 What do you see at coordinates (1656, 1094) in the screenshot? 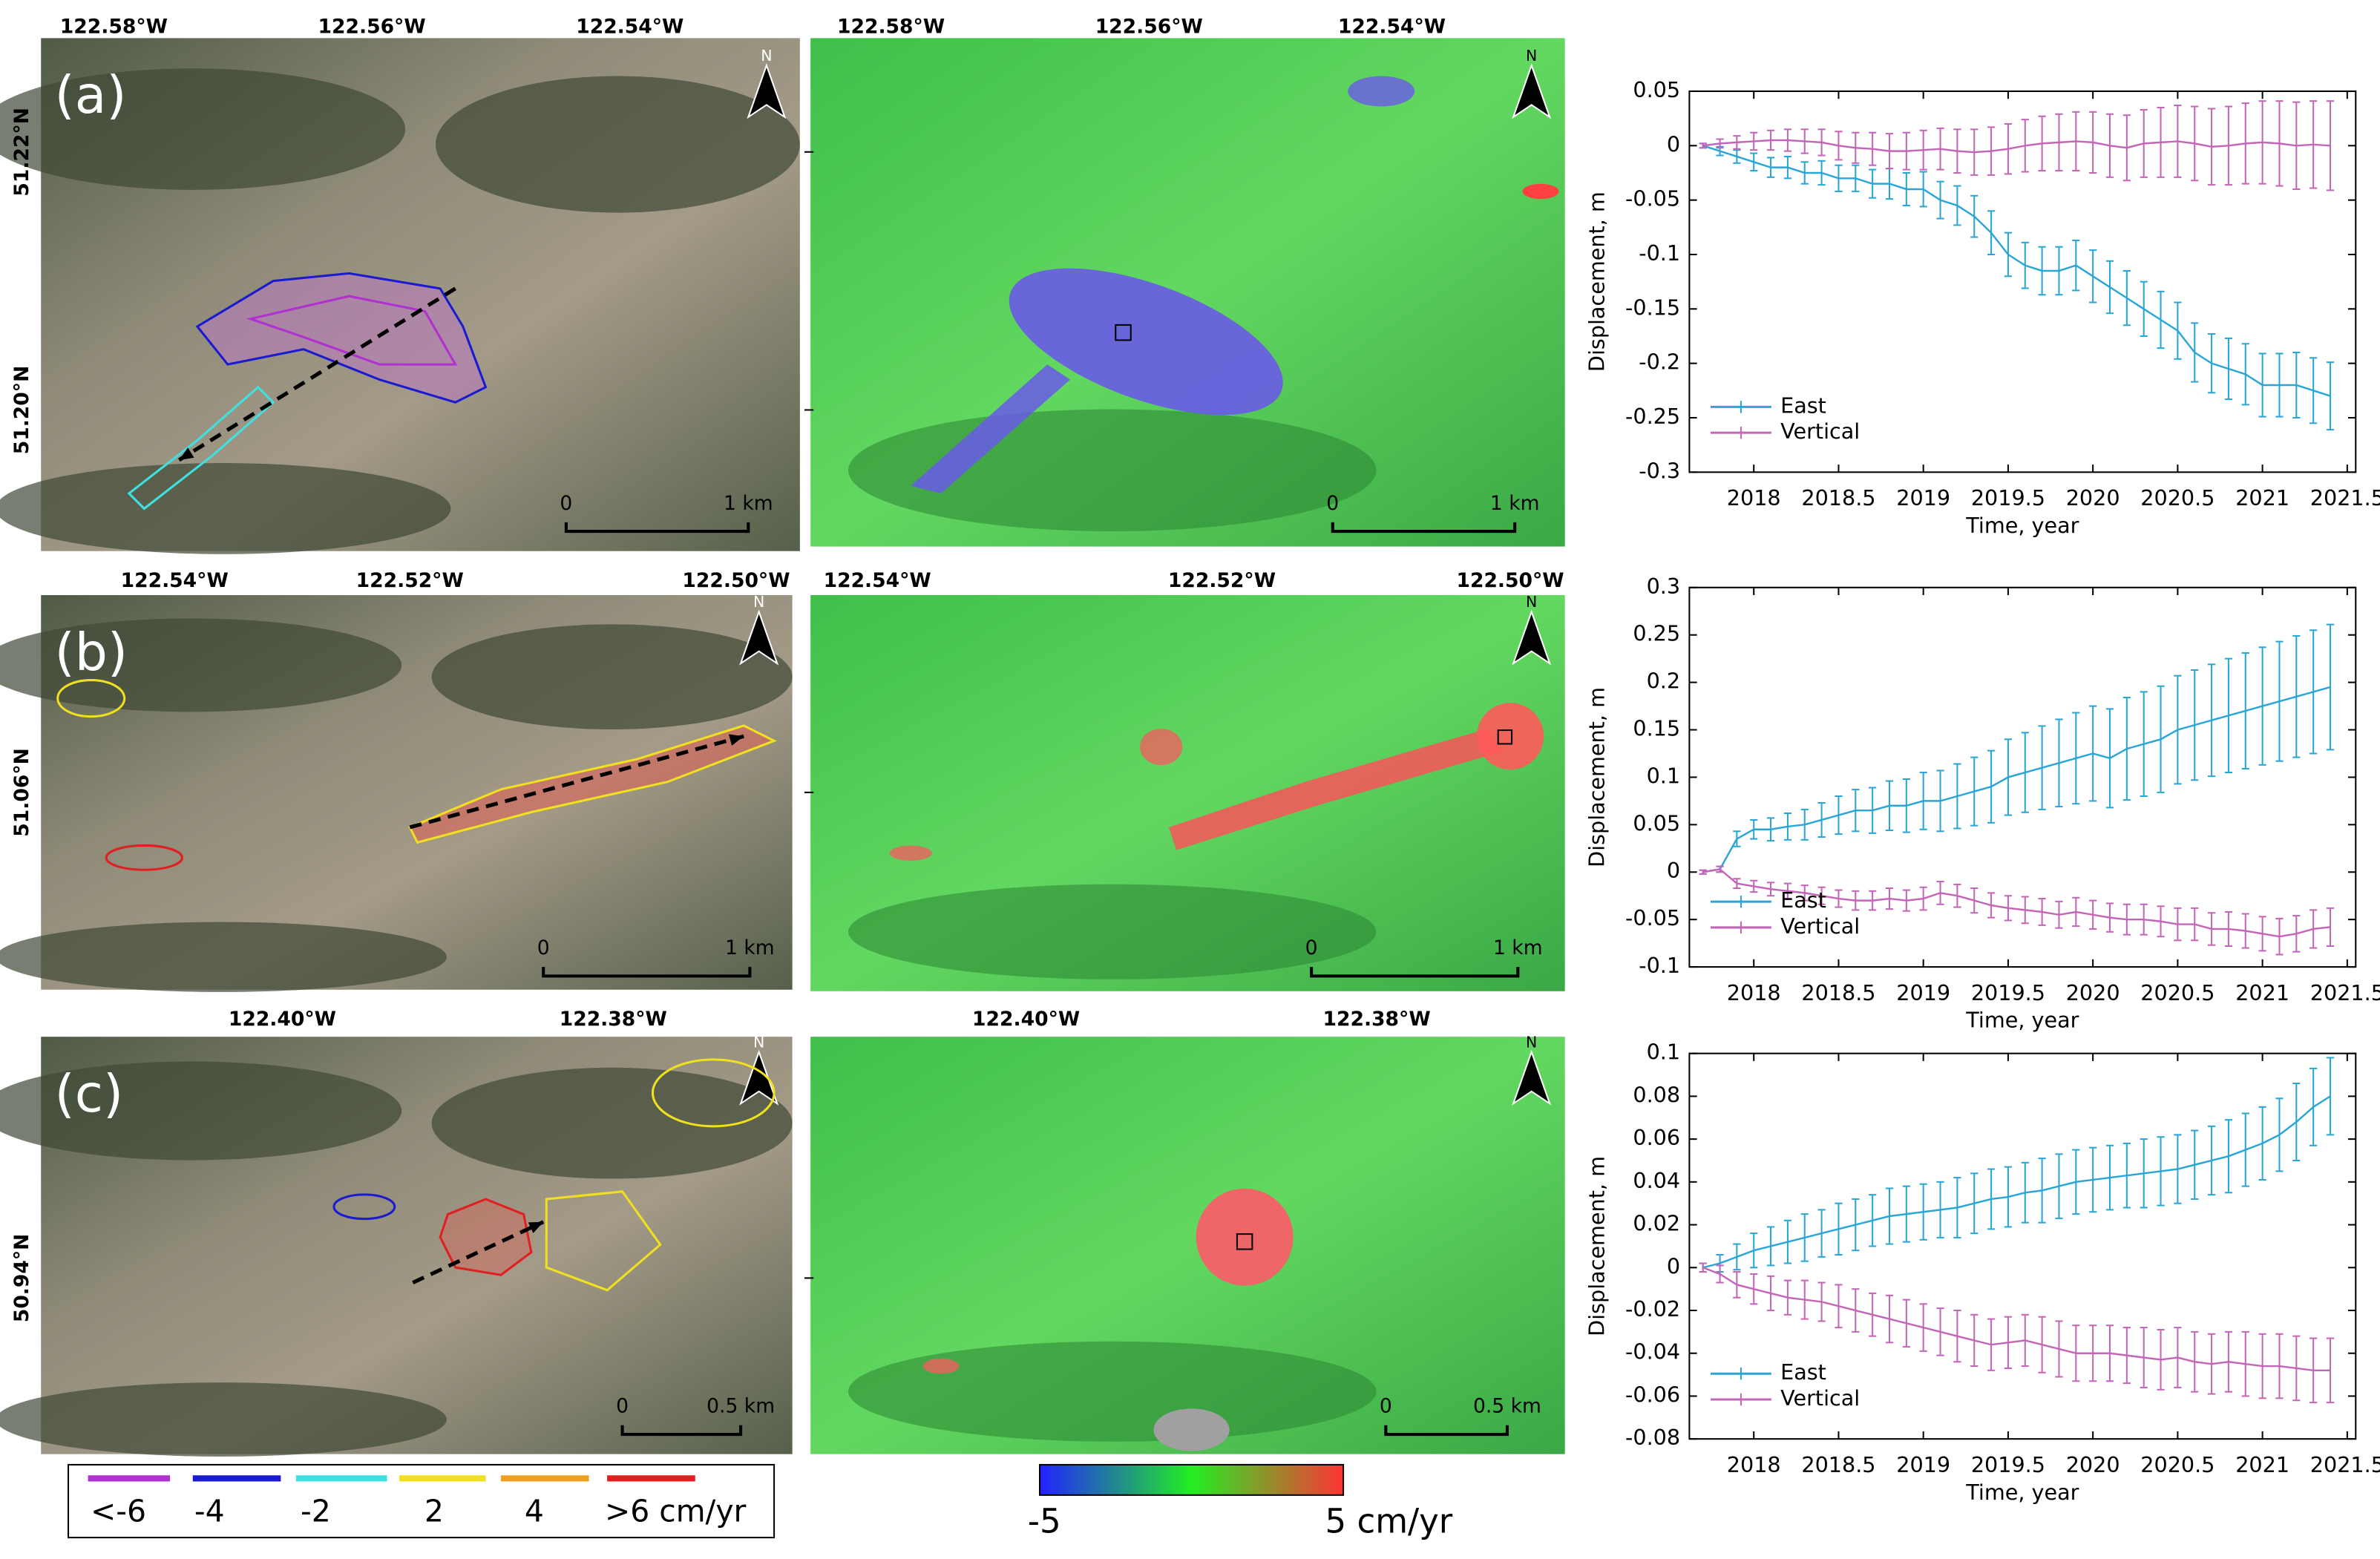
I see `y-tick-label: 0.08` at bounding box center [1656, 1094].